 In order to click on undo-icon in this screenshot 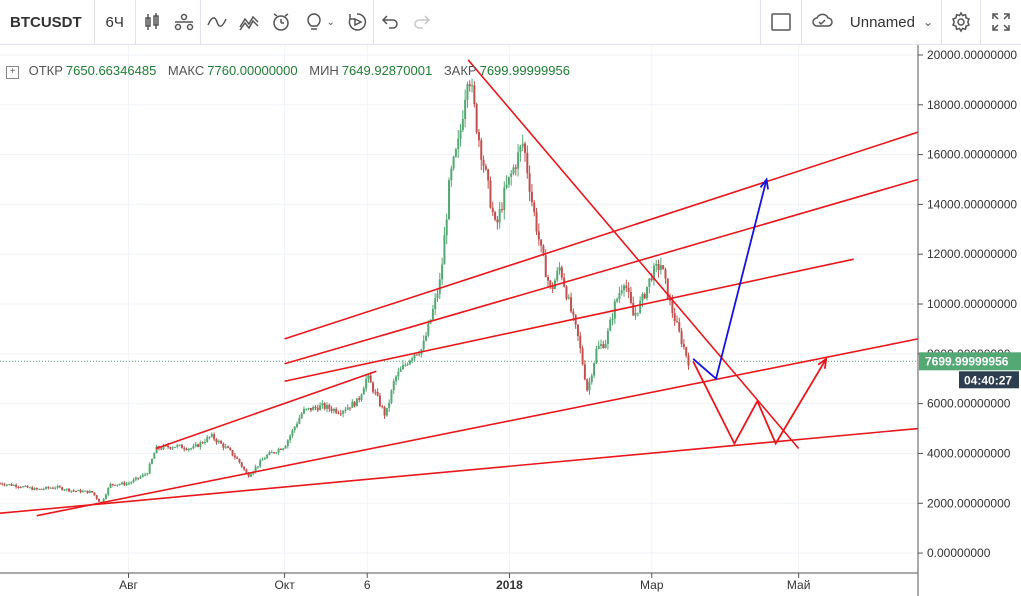, I will do `click(390, 22)`.